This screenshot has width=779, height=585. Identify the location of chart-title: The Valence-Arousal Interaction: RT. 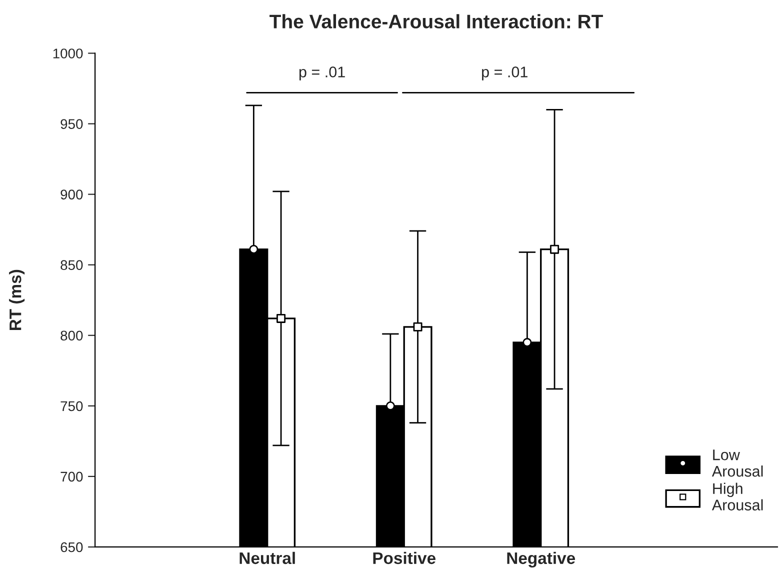
(436, 21).